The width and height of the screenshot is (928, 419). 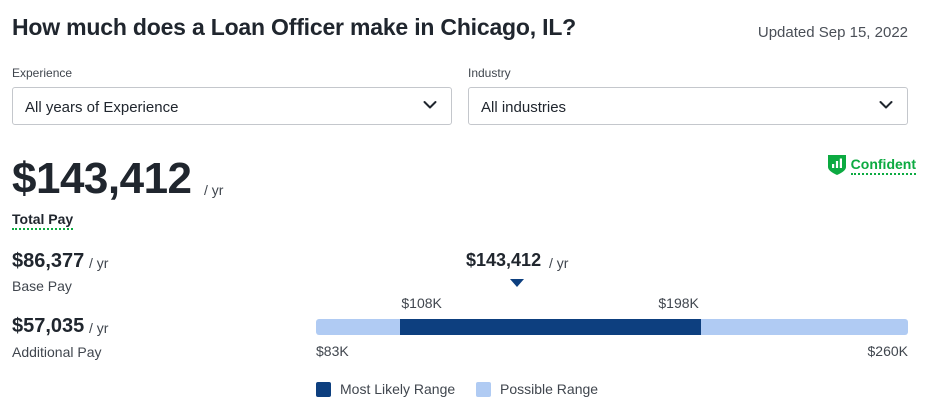 I want to click on experience-label: Experience, so click(x=42, y=73).